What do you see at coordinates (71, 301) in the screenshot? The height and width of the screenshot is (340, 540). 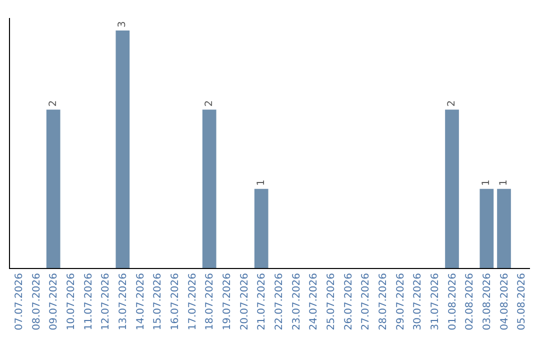 I see `x-tick-label: 10.07.2026` at bounding box center [71, 301].